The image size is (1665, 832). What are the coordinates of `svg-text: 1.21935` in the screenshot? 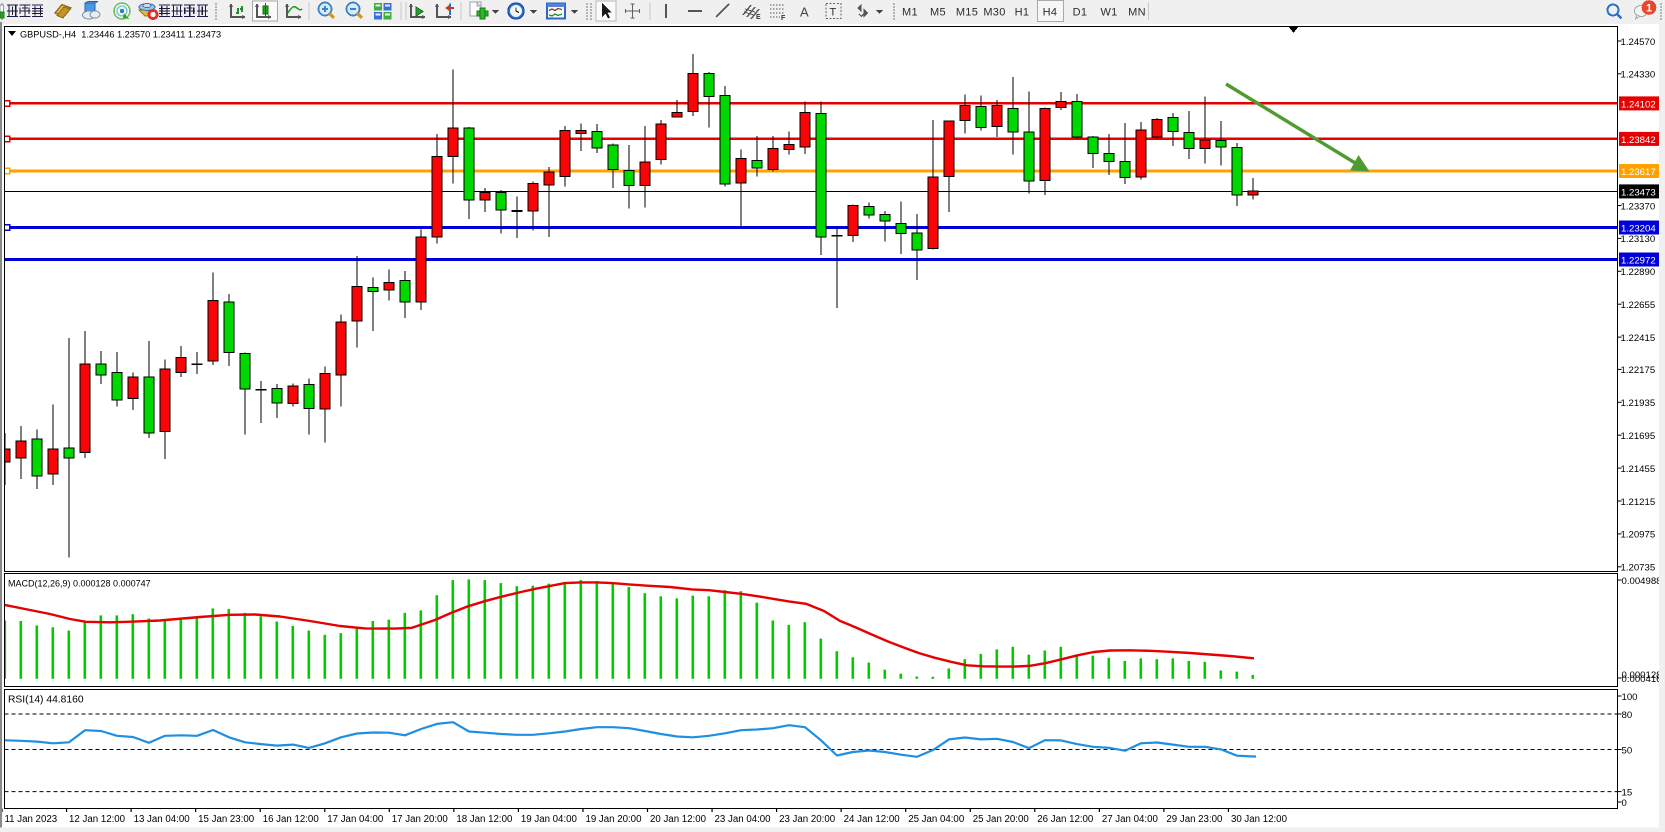 It's located at (1638, 403).